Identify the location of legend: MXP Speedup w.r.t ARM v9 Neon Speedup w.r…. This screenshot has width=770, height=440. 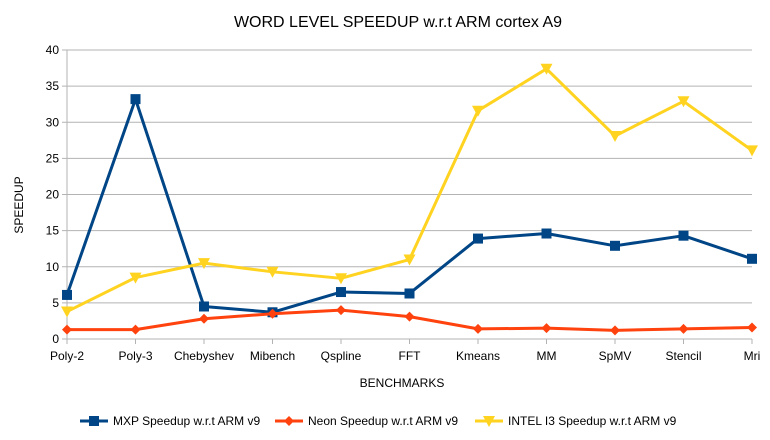
(378, 421).